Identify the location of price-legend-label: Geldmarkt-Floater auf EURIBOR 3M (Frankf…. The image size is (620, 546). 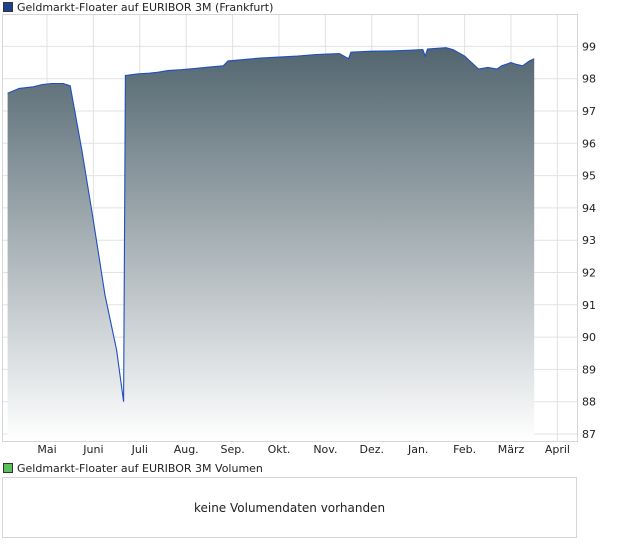
(145, 7).